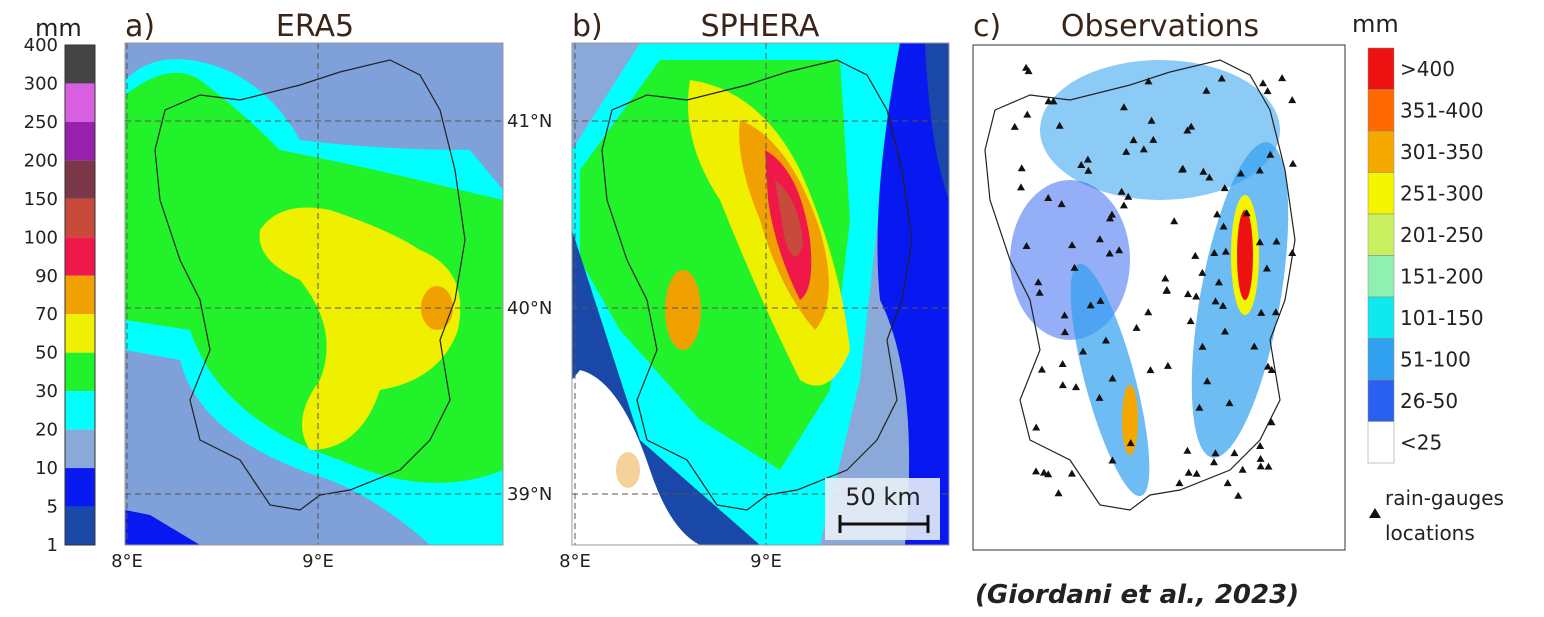 This screenshot has width=1544, height=617. What do you see at coordinates (1375, 24) in the screenshot?
I see `unit: mm` at bounding box center [1375, 24].